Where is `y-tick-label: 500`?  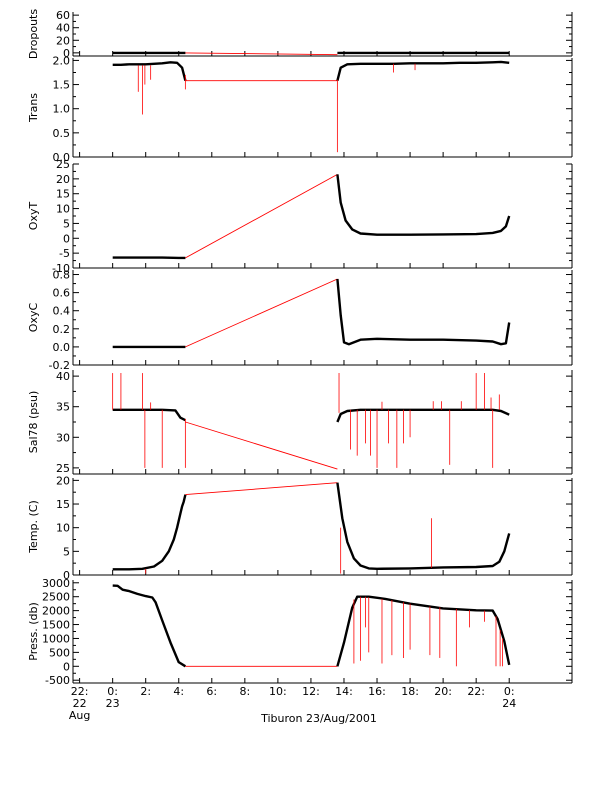
y-tick-label: 500 is located at coordinates (59, 652).